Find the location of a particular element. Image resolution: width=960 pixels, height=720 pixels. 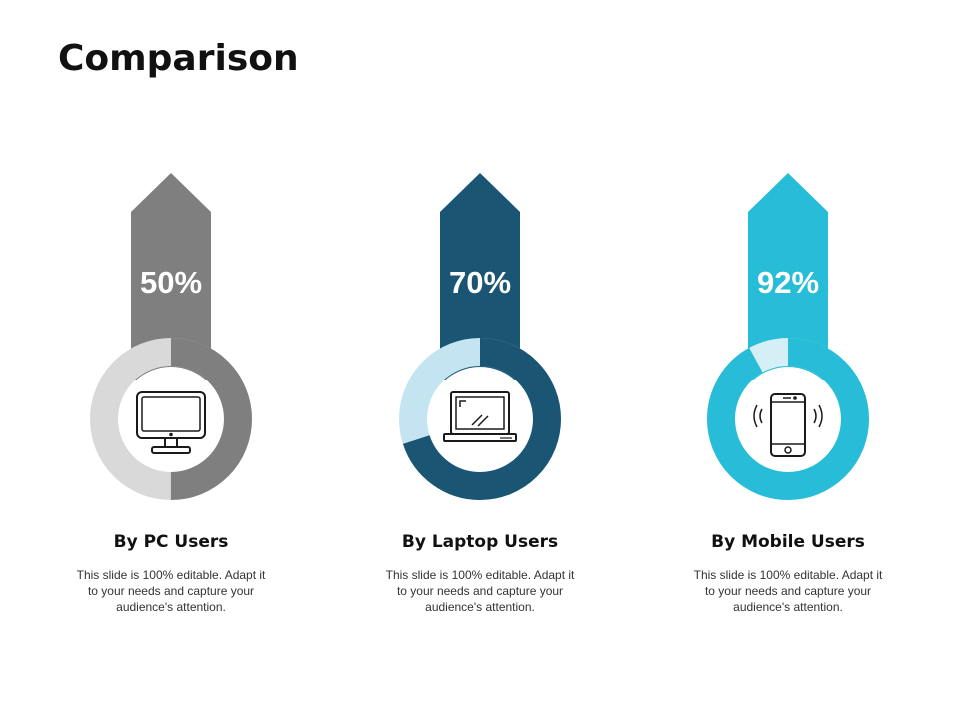

desktop-monitor-icon is located at coordinates (171, 422).